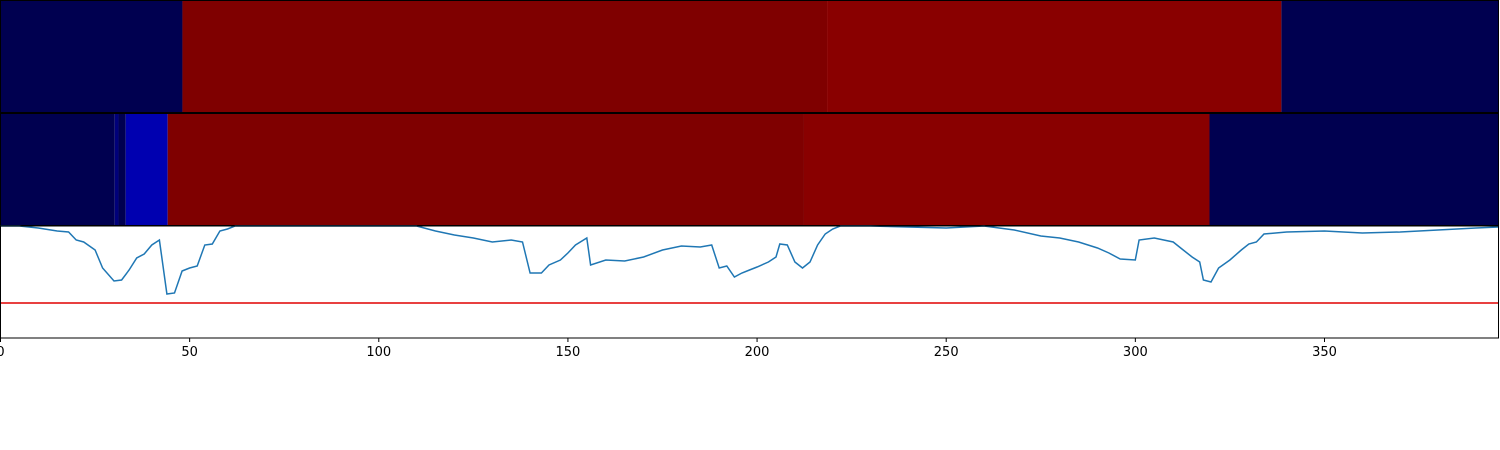 This screenshot has width=1500, height=450. Describe the element at coordinates (946, 352) in the screenshot. I see `x-tick-label: 250` at that location.